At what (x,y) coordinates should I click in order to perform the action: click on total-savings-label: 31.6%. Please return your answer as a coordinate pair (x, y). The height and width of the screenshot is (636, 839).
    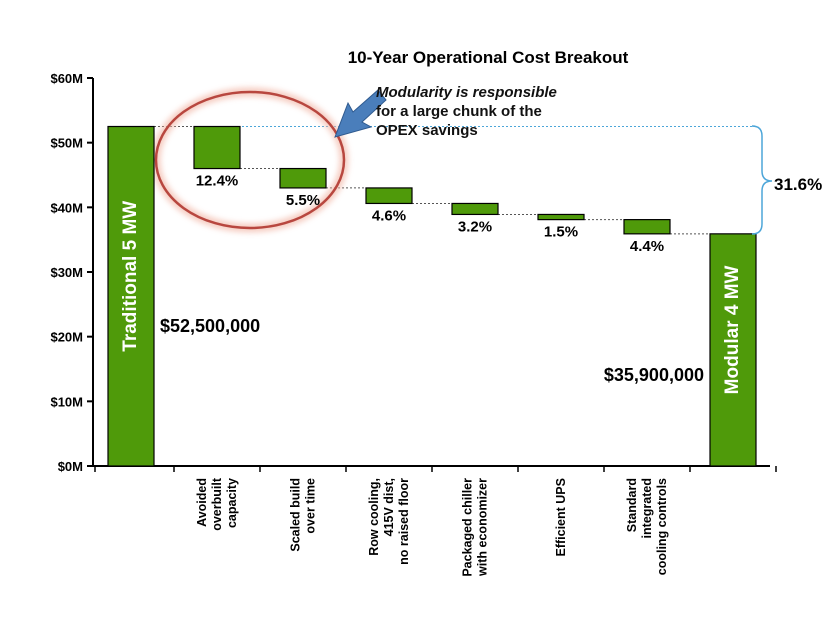
    Looking at the image, I should click on (798, 184).